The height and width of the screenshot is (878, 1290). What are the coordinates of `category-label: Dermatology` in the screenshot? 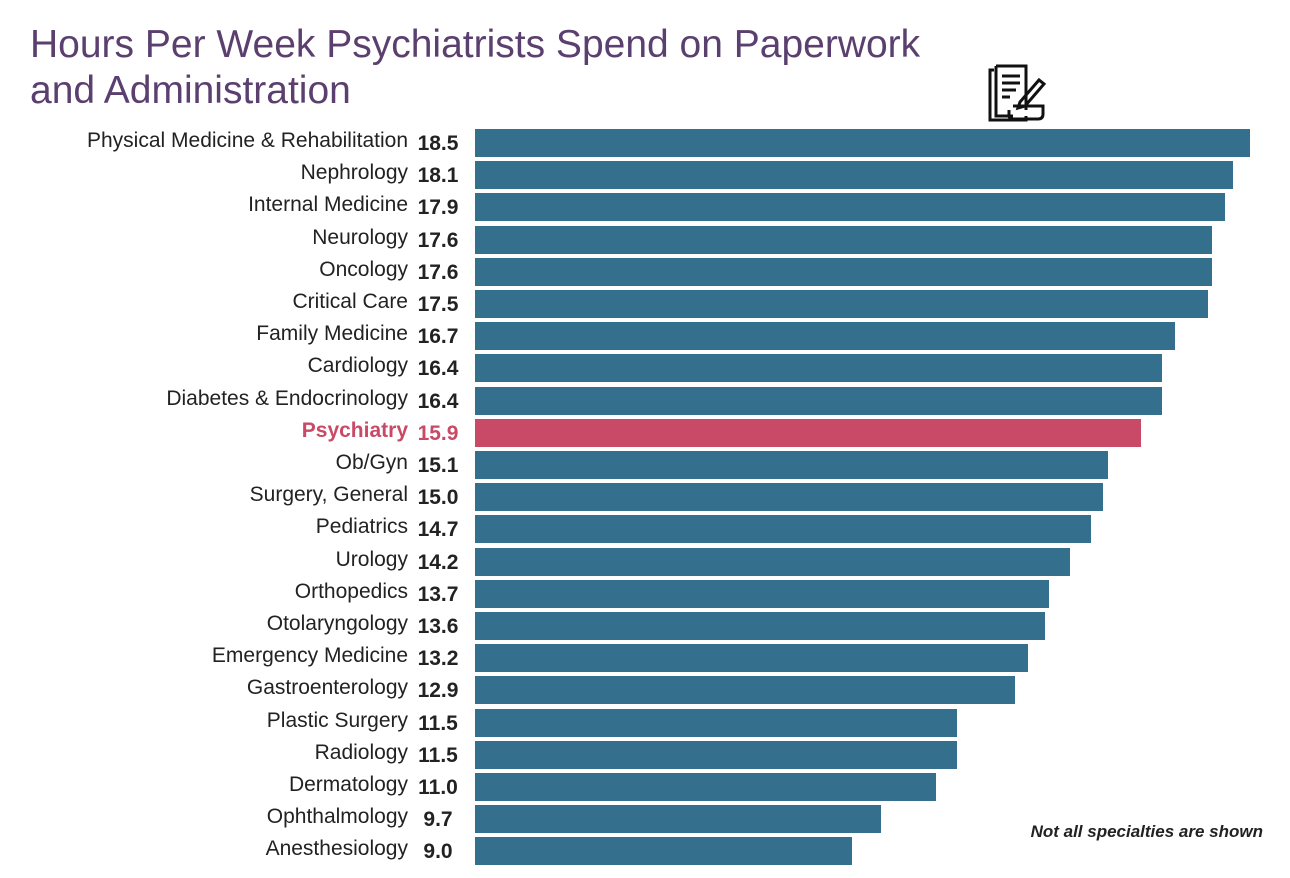 It's located at (348, 784).